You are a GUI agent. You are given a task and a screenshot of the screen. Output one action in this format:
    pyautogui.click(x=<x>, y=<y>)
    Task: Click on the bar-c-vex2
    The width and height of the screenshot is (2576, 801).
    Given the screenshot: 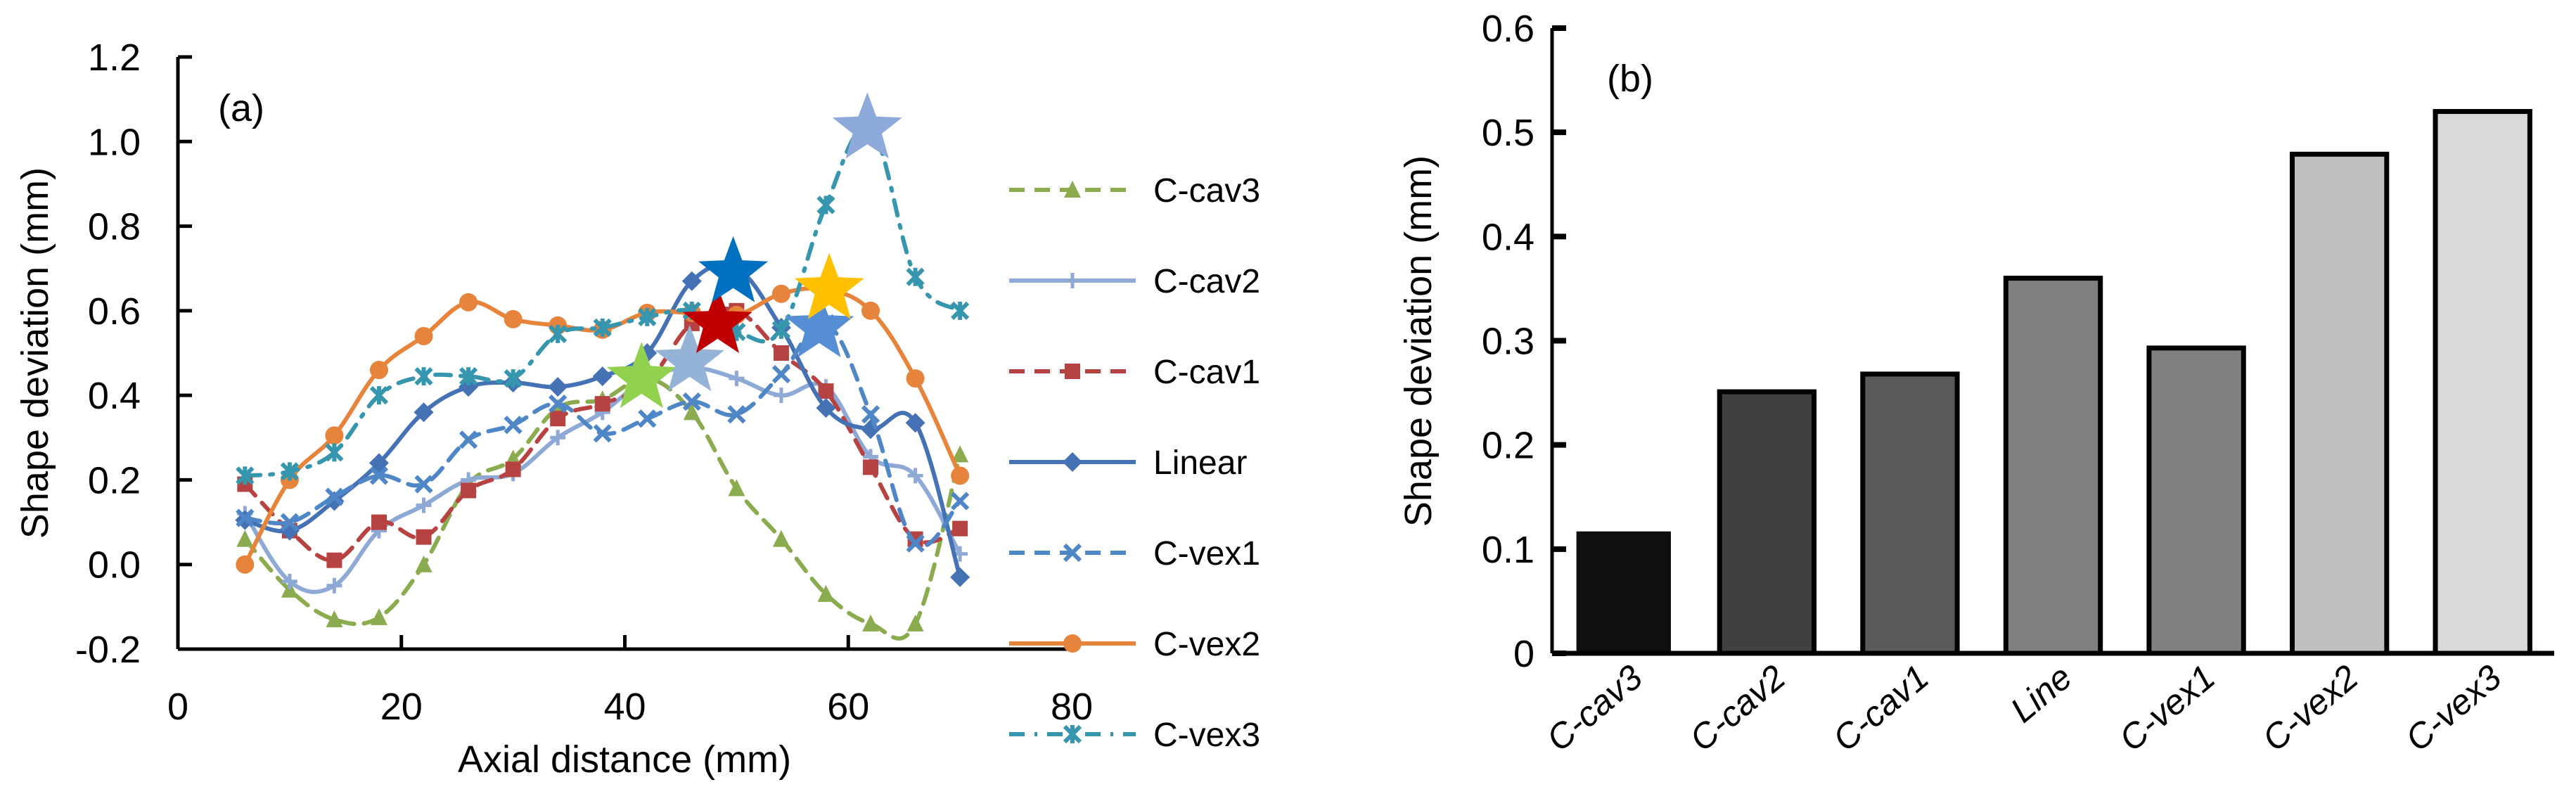 What is the action you would take?
    pyautogui.click(x=2339, y=403)
    